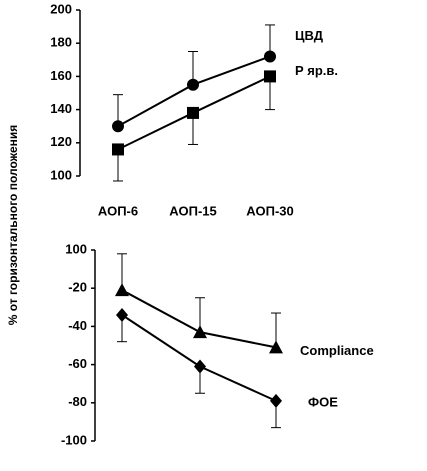 This screenshot has width=427, height=471. I want to click on x-tick-label: АОП-30, so click(269, 210).